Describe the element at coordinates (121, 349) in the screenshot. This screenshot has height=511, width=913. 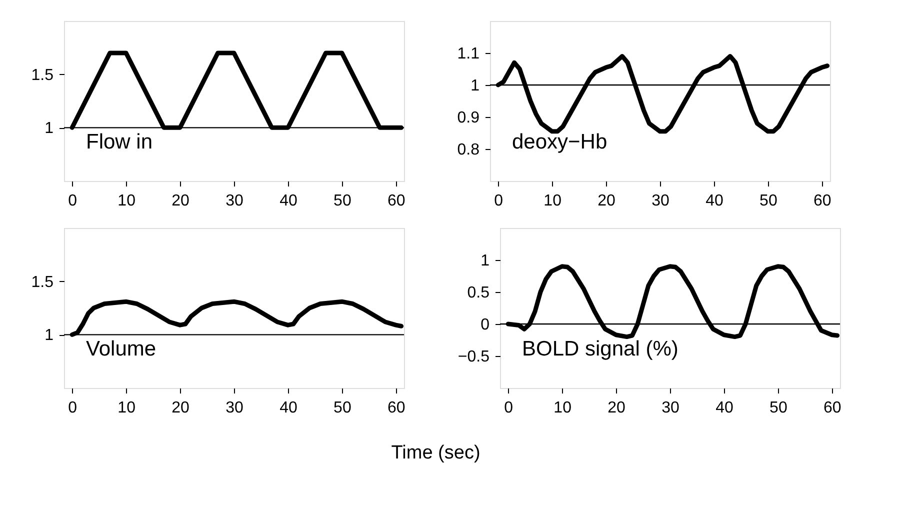
I see `annotation: Volume` at that location.